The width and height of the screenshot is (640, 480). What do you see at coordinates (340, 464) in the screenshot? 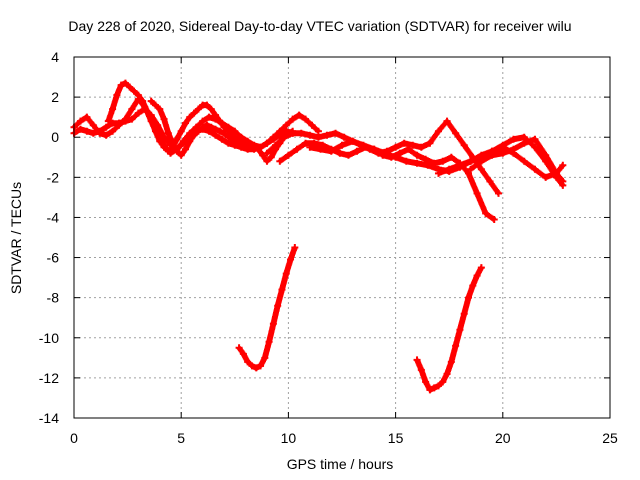
I see `x-axis-label: GPS time / hours` at bounding box center [340, 464].